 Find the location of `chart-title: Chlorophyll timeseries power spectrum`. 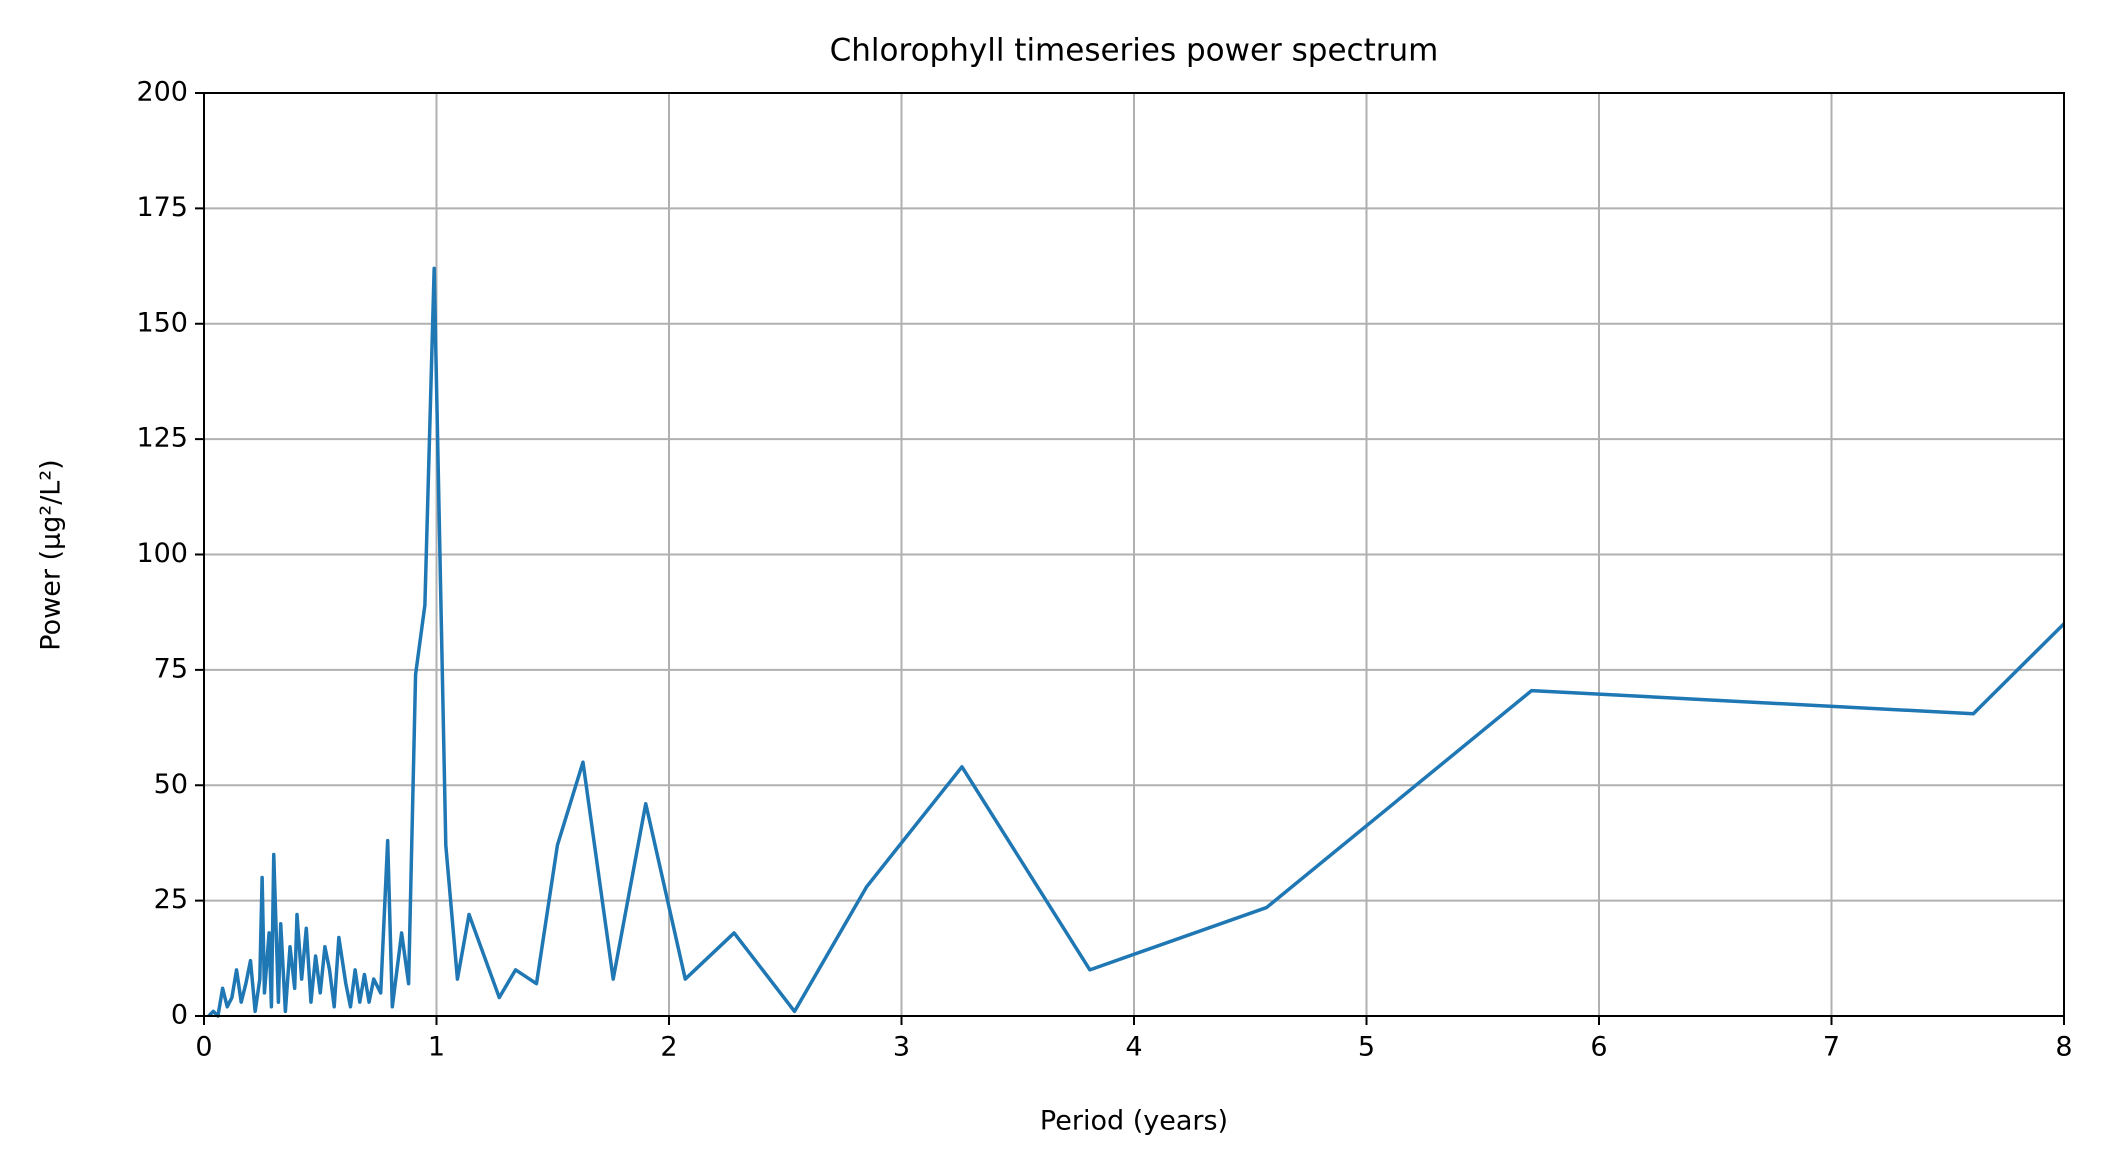

chart-title: Chlorophyll timeseries power spectrum is located at coordinates (1134, 51).